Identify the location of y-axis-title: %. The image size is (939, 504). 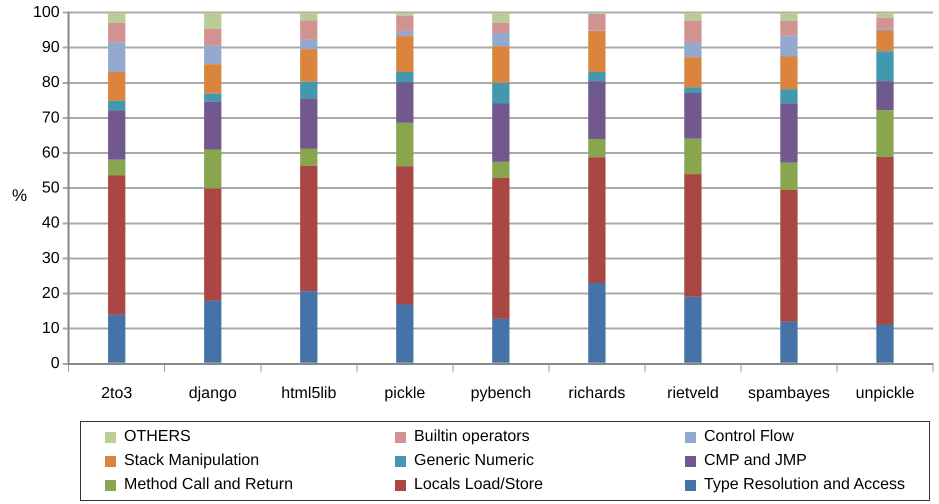
(20, 196).